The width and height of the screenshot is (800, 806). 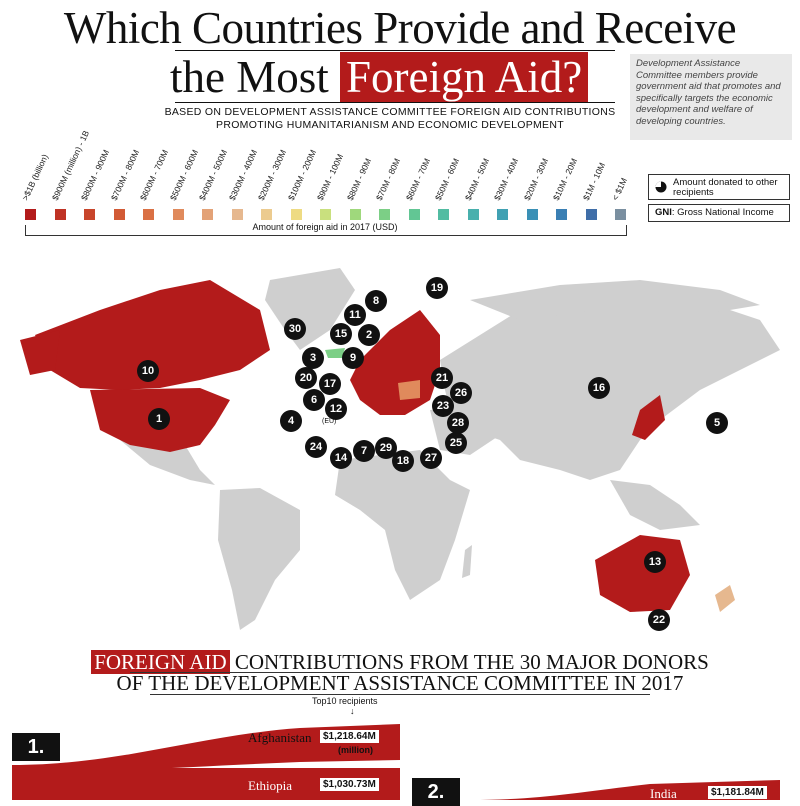 I want to click on legend-bracket, so click(x=326, y=230).